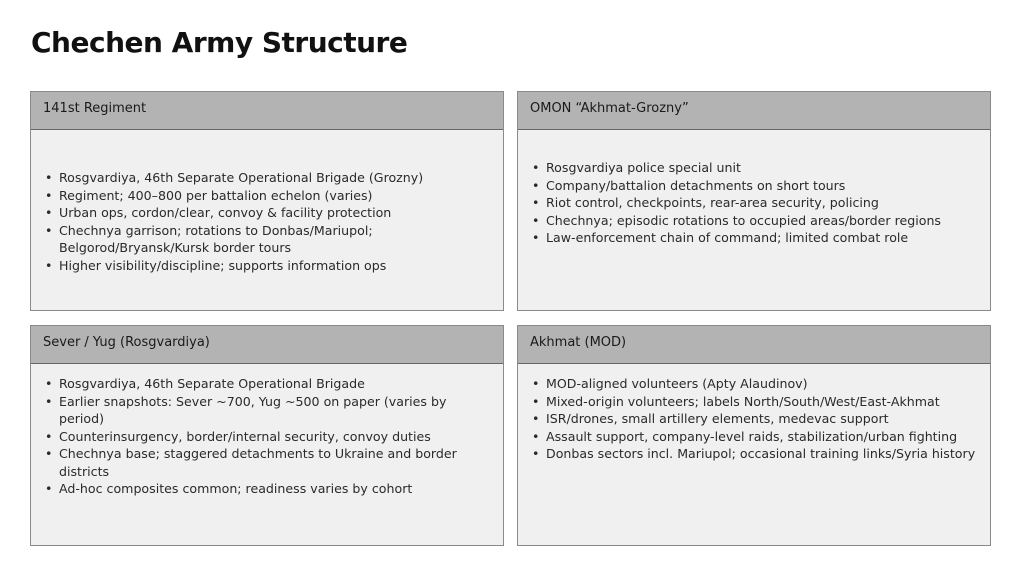  Describe the element at coordinates (754, 111) in the screenshot. I see `card-header: OMON “Akhmat-Grozny”` at that location.